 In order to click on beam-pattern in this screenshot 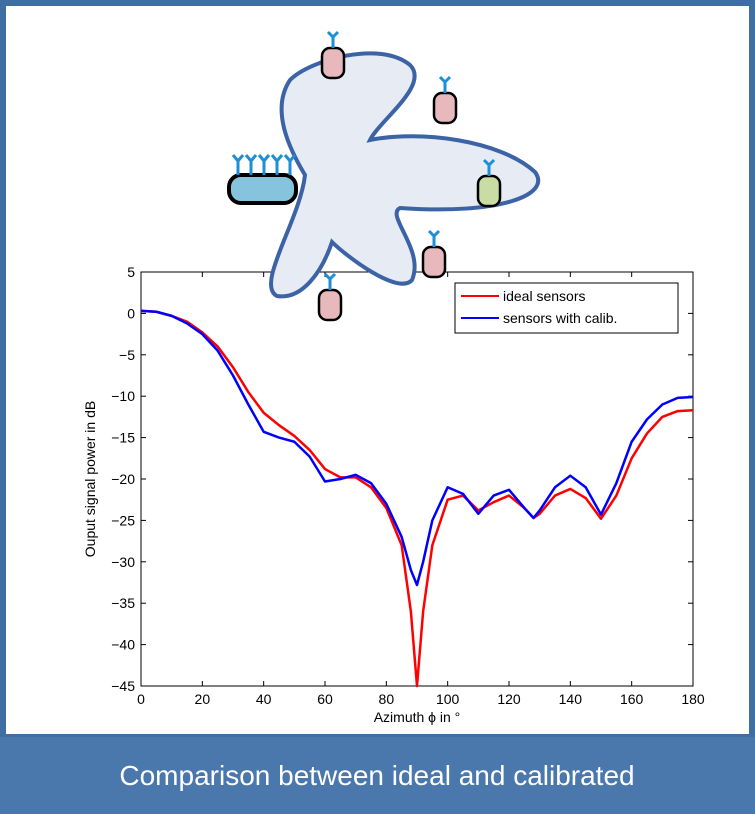, I will do `click(405, 175)`.